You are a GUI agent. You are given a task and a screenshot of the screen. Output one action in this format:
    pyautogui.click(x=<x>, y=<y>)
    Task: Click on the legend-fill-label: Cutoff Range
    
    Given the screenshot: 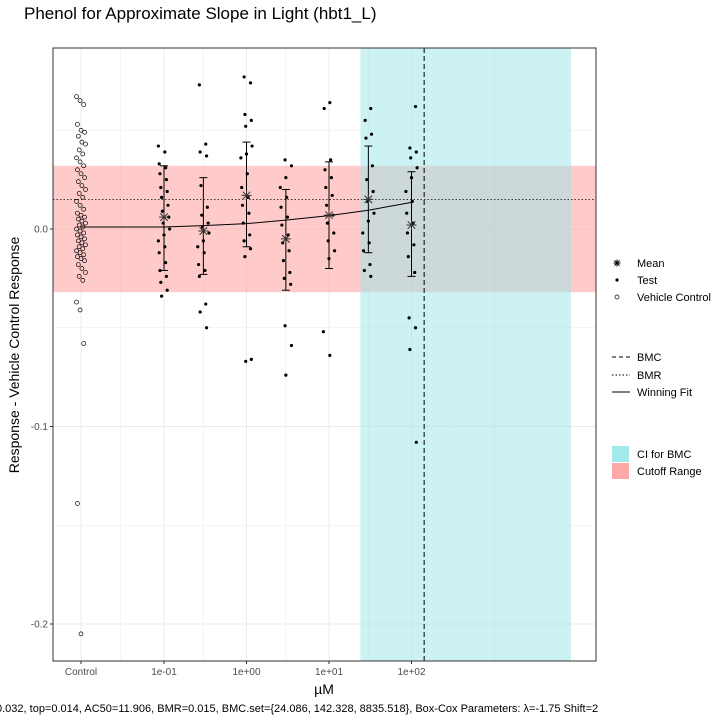 What is the action you would take?
    pyautogui.click(x=669, y=472)
    